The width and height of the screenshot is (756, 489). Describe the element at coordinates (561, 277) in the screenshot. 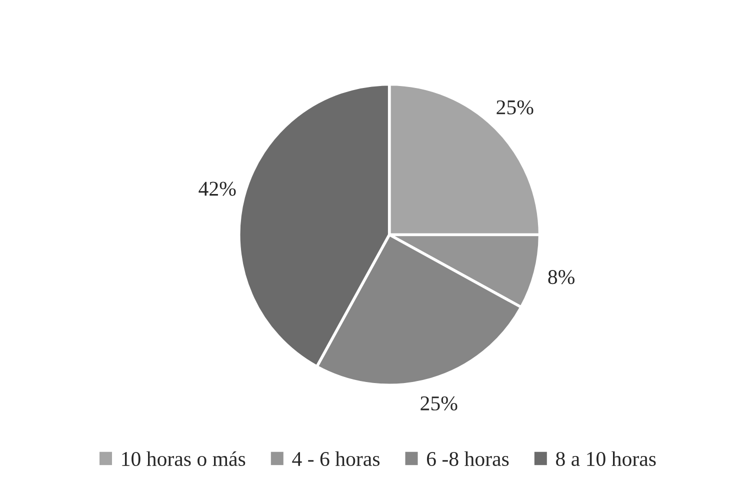

I see `data-label: 8%` at that location.